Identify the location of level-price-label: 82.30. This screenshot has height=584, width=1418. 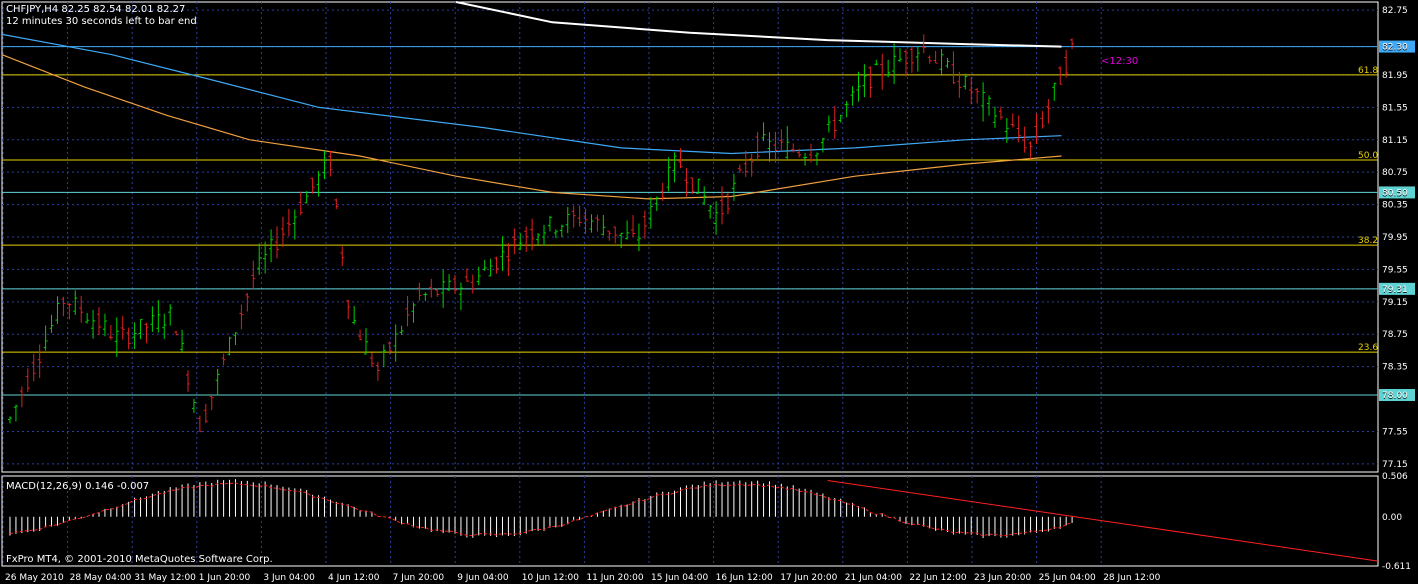
(1395, 49).